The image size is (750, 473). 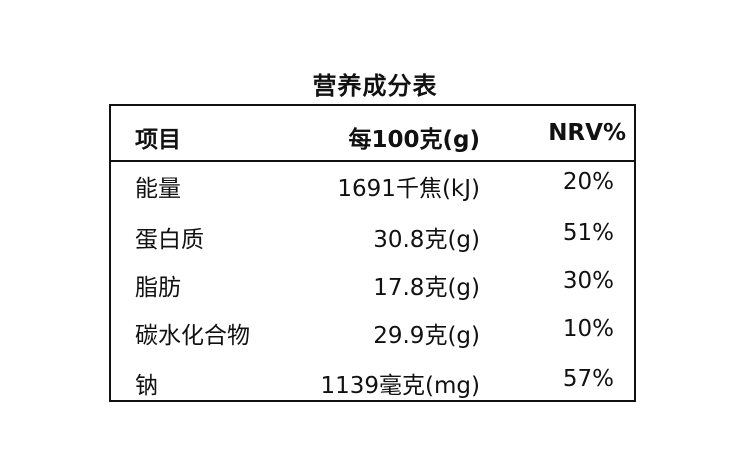 What do you see at coordinates (372, 336) in the screenshot?
I see `table-row: 碳水化合物 29.9克(g) 10%` at bounding box center [372, 336].